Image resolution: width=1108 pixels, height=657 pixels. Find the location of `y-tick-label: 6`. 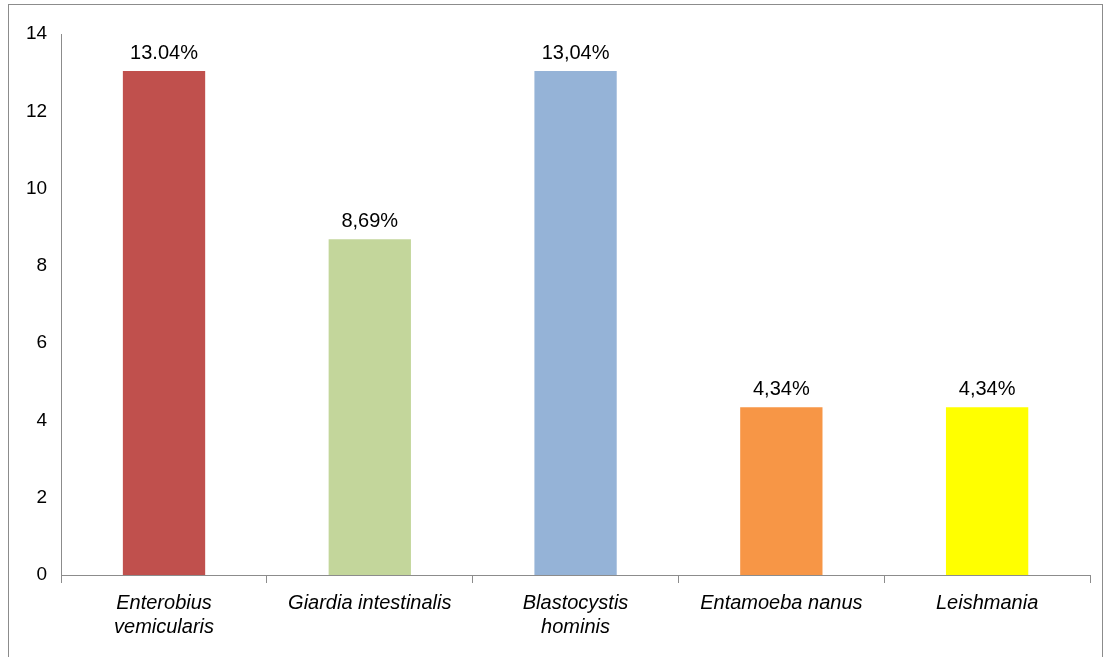

y-tick-label: 6 is located at coordinates (42, 342).